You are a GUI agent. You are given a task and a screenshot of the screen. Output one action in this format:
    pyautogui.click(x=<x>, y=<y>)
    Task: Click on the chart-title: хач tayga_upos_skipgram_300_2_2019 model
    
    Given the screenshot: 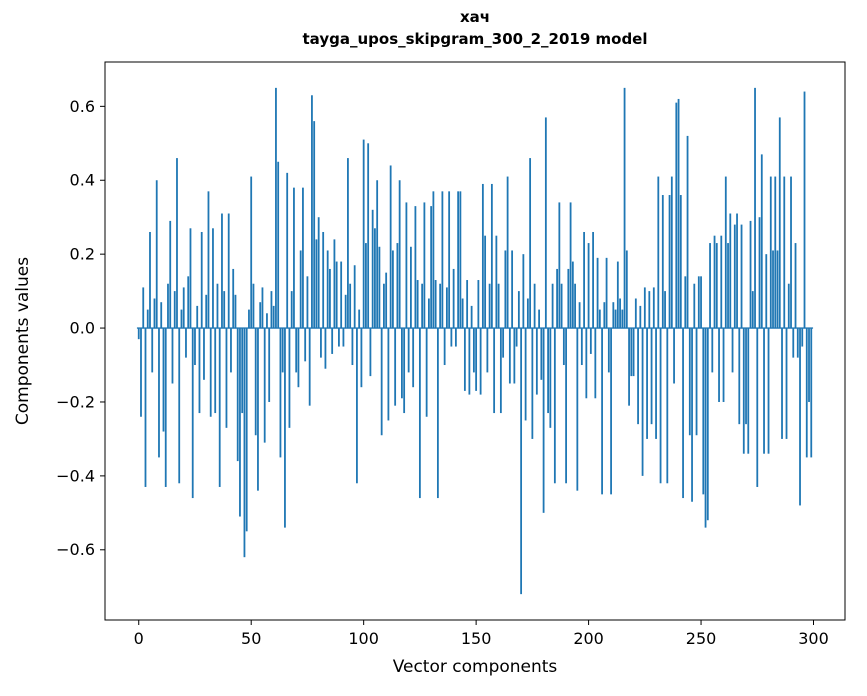 What is the action you would take?
    pyautogui.click(x=475, y=28)
    